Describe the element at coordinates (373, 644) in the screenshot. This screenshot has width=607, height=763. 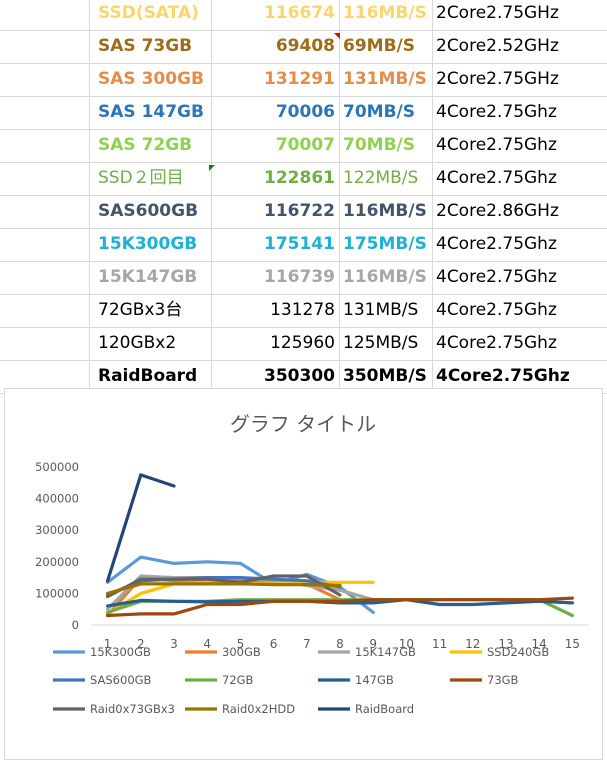
I see `x-tick-label: 9` at that location.